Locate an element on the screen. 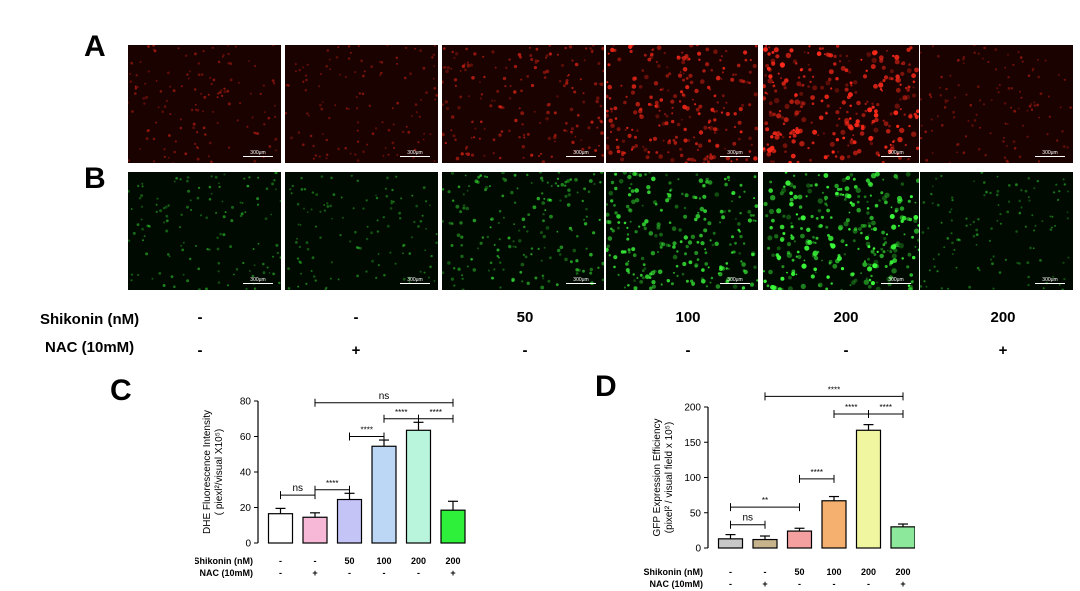 This screenshot has width=1080, height=591. y-tick-label: 150 is located at coordinates (692, 443).